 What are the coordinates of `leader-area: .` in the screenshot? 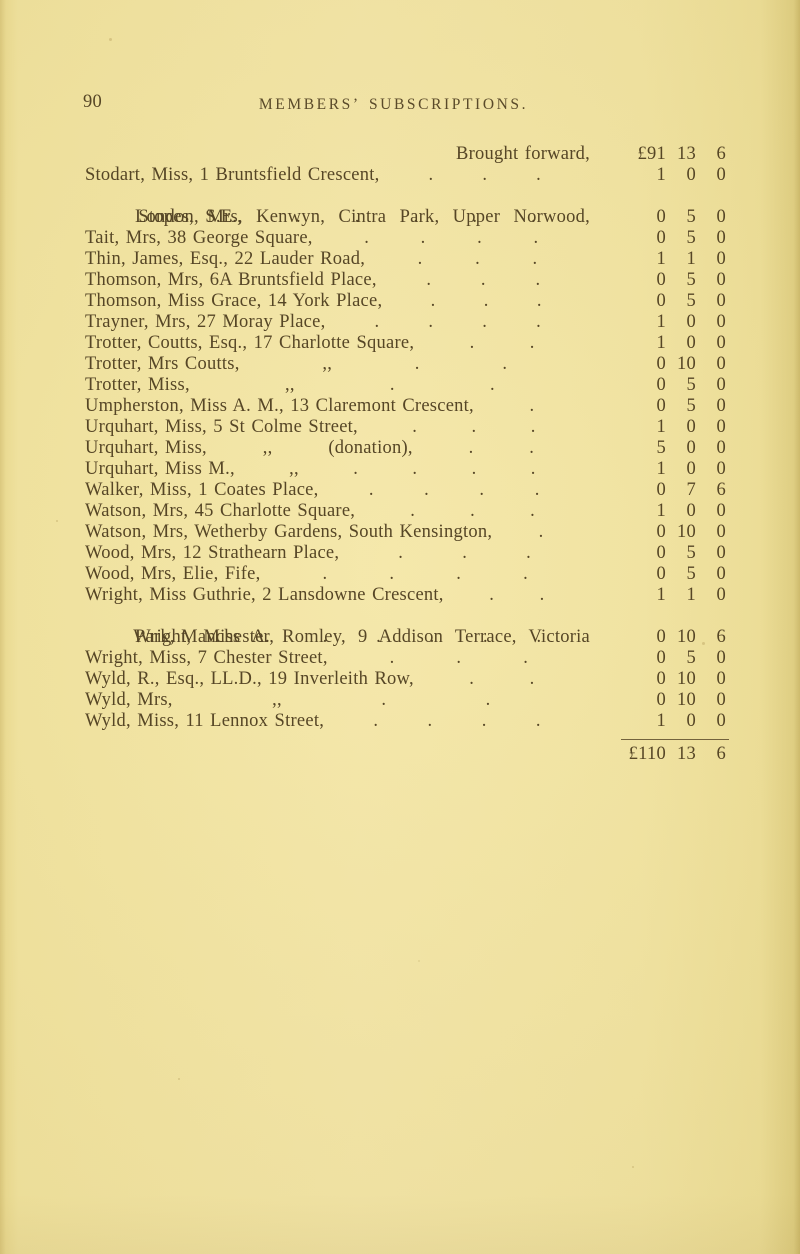 It's located at (559, 532).